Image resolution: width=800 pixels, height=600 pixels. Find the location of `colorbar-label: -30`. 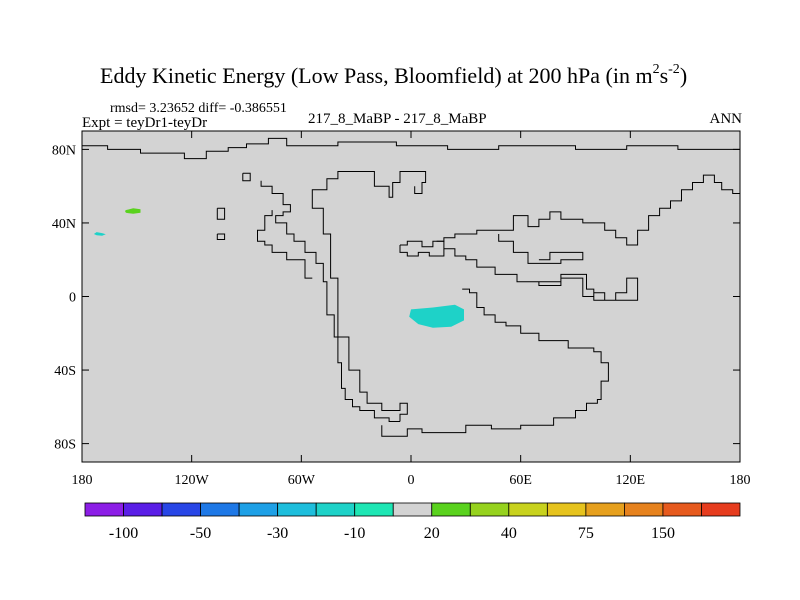

colorbar-label: -30 is located at coordinates (277, 533).